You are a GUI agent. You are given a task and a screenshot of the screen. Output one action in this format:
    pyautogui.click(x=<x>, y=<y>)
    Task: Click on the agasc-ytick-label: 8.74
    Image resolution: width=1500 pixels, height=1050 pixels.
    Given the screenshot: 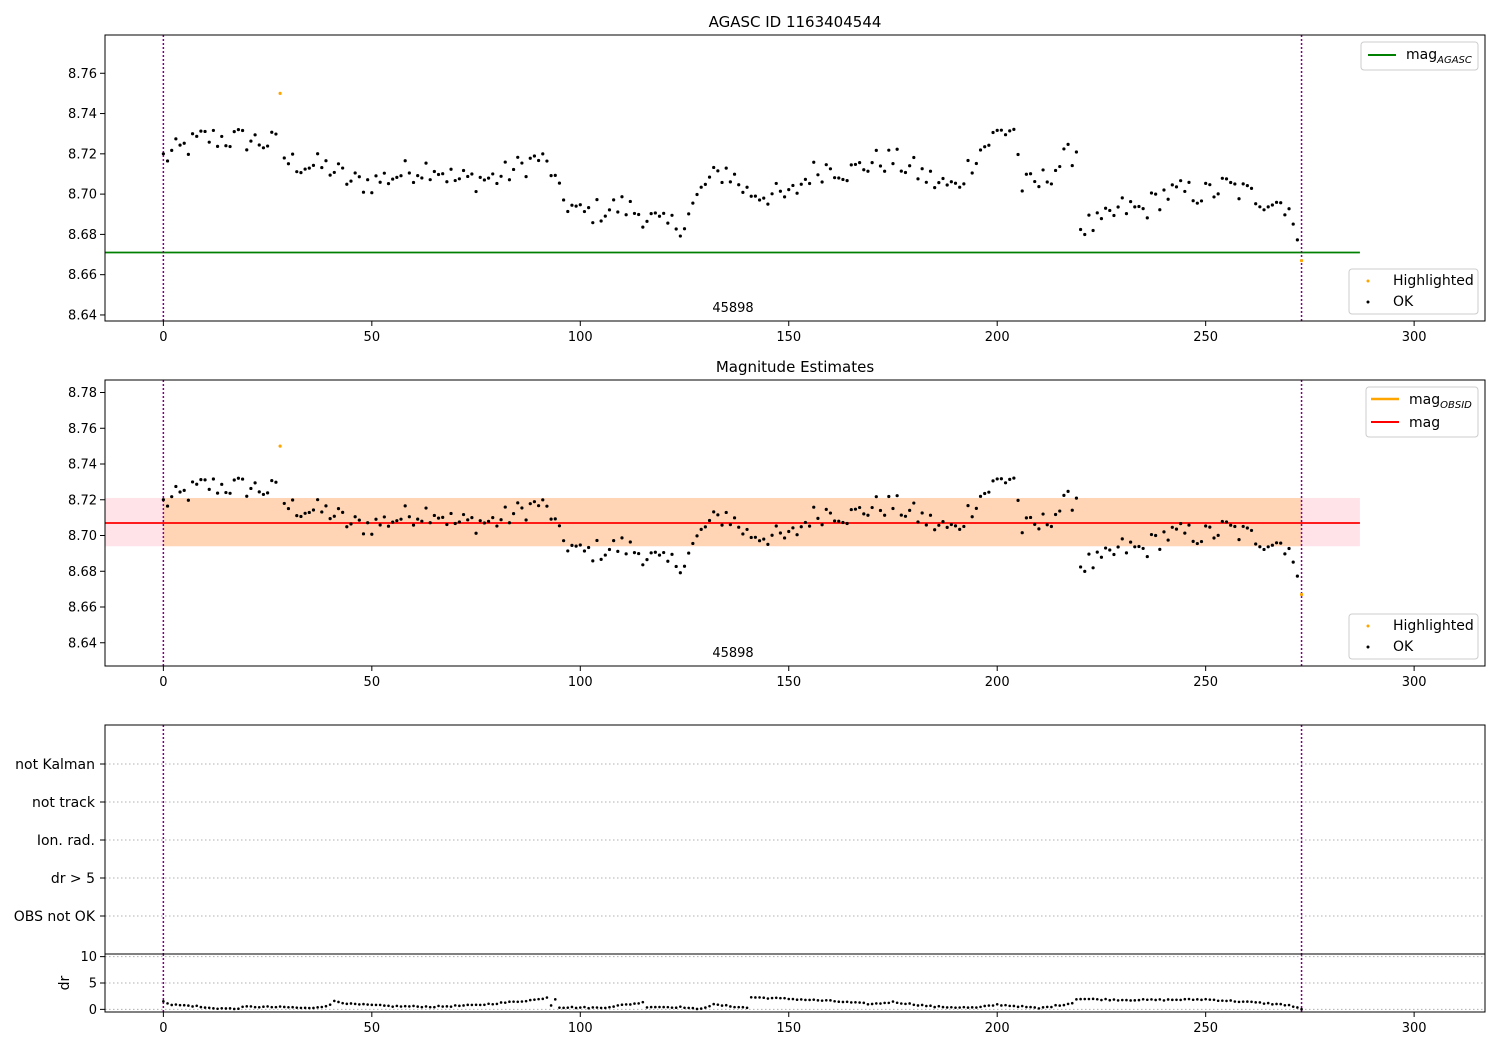 What is the action you would take?
    pyautogui.click(x=82, y=114)
    